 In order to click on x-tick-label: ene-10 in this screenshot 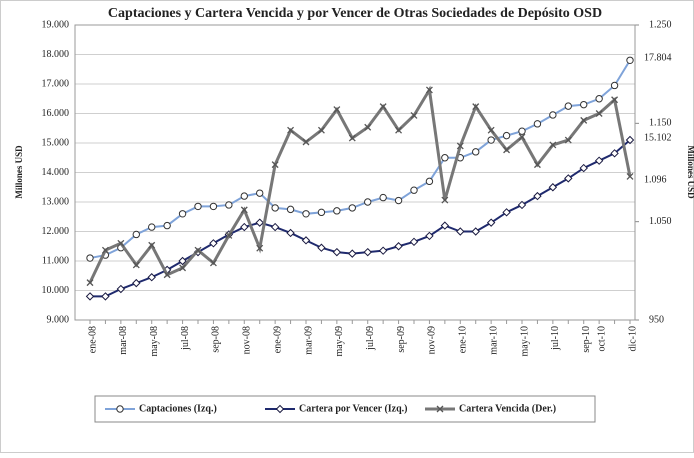, I will do `click(463, 339)`.